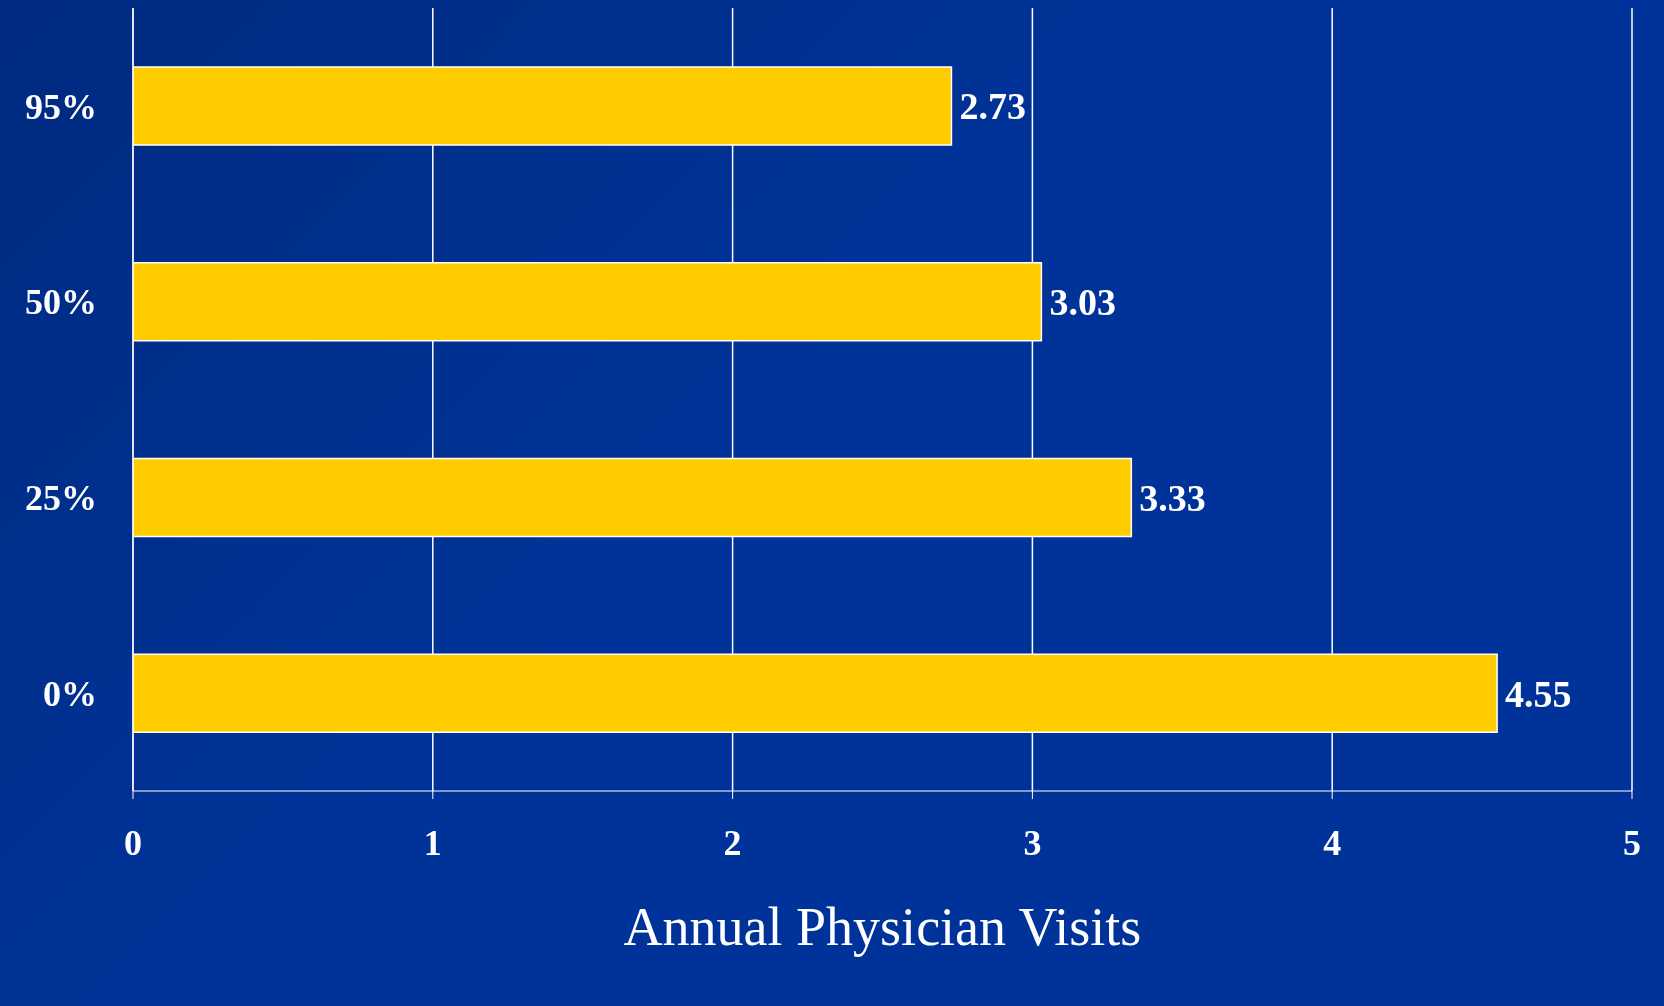  I want to click on data-label: 4.55, so click(1538, 693).